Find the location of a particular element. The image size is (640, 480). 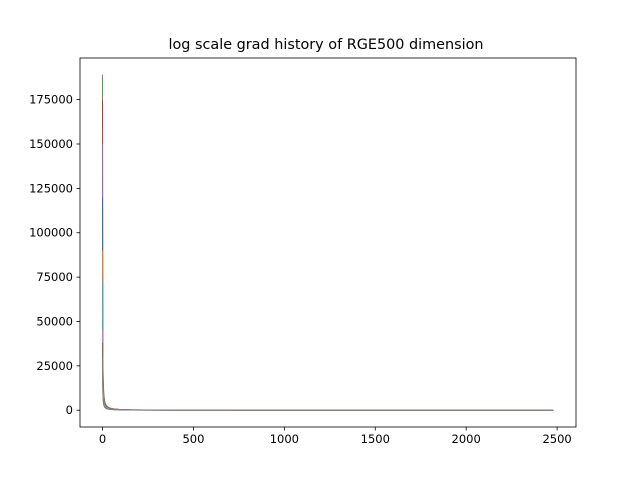

x-tick-label: 500 is located at coordinates (193, 439).